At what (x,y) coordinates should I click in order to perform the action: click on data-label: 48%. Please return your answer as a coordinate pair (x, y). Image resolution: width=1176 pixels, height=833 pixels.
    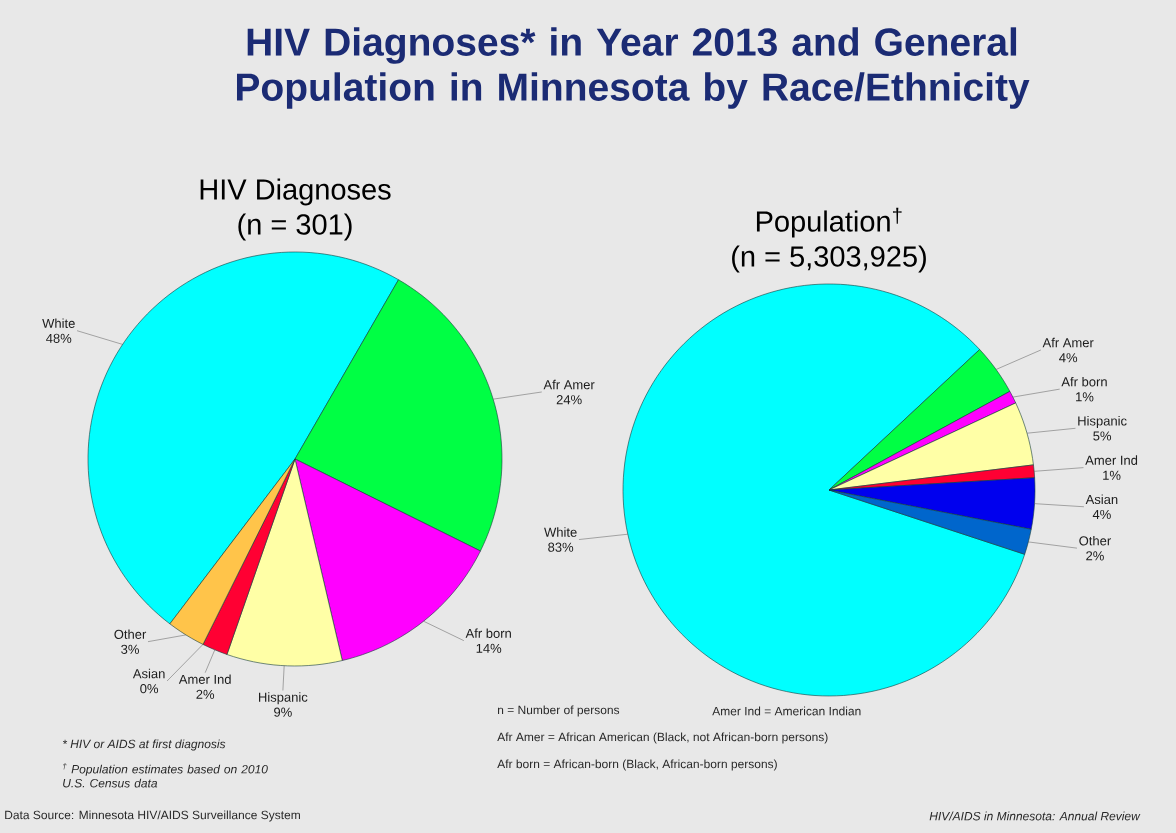
    Looking at the image, I should click on (59, 338).